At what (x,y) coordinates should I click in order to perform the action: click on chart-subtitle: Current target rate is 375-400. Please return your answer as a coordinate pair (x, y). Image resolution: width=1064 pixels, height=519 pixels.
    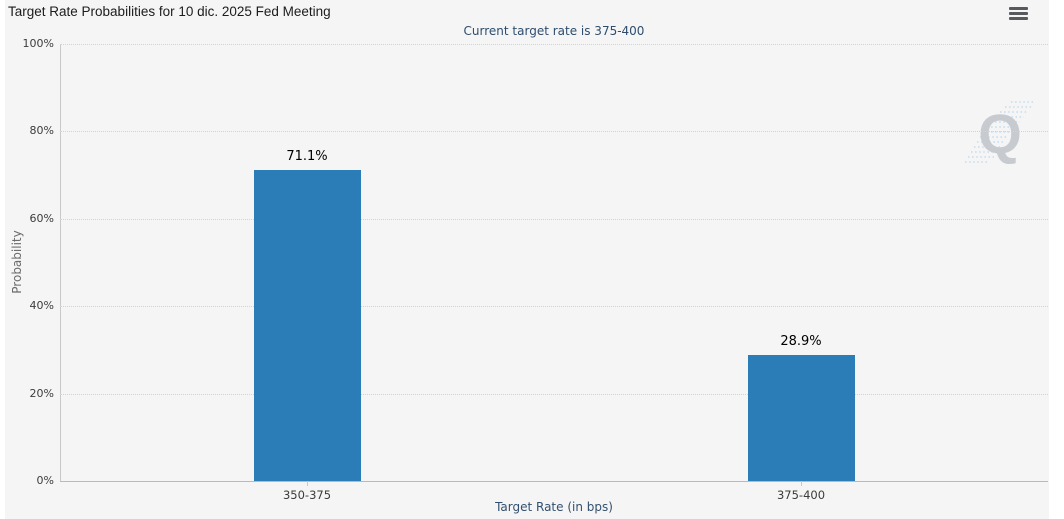
    Looking at the image, I should click on (554, 31).